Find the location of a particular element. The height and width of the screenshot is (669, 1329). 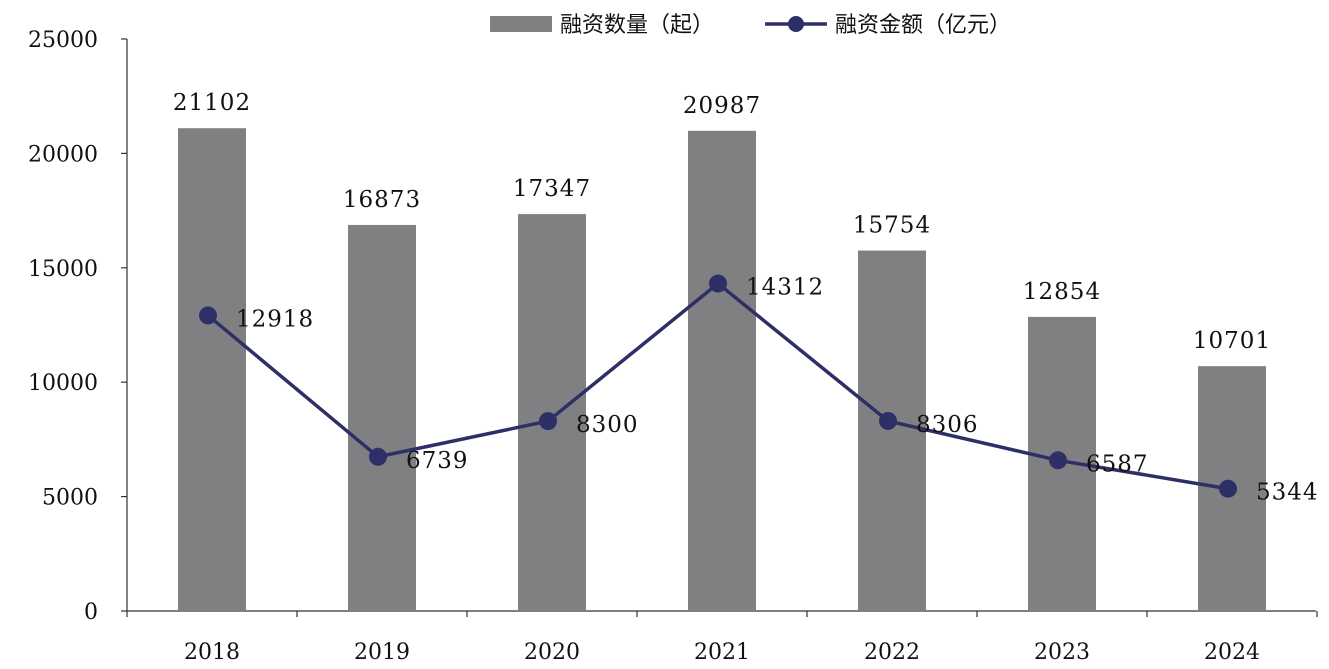

y-tick-label: 0 is located at coordinates (91, 612).